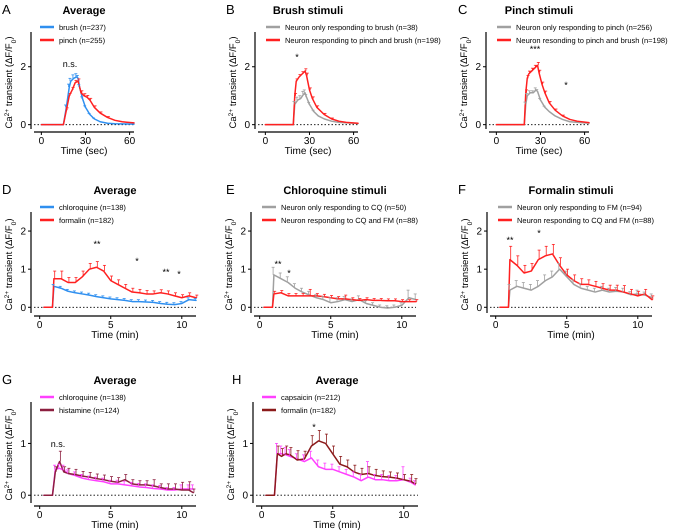 Image resolution: width=678 pixels, height=530 pixels. I want to click on text: D, so click(7, 189).